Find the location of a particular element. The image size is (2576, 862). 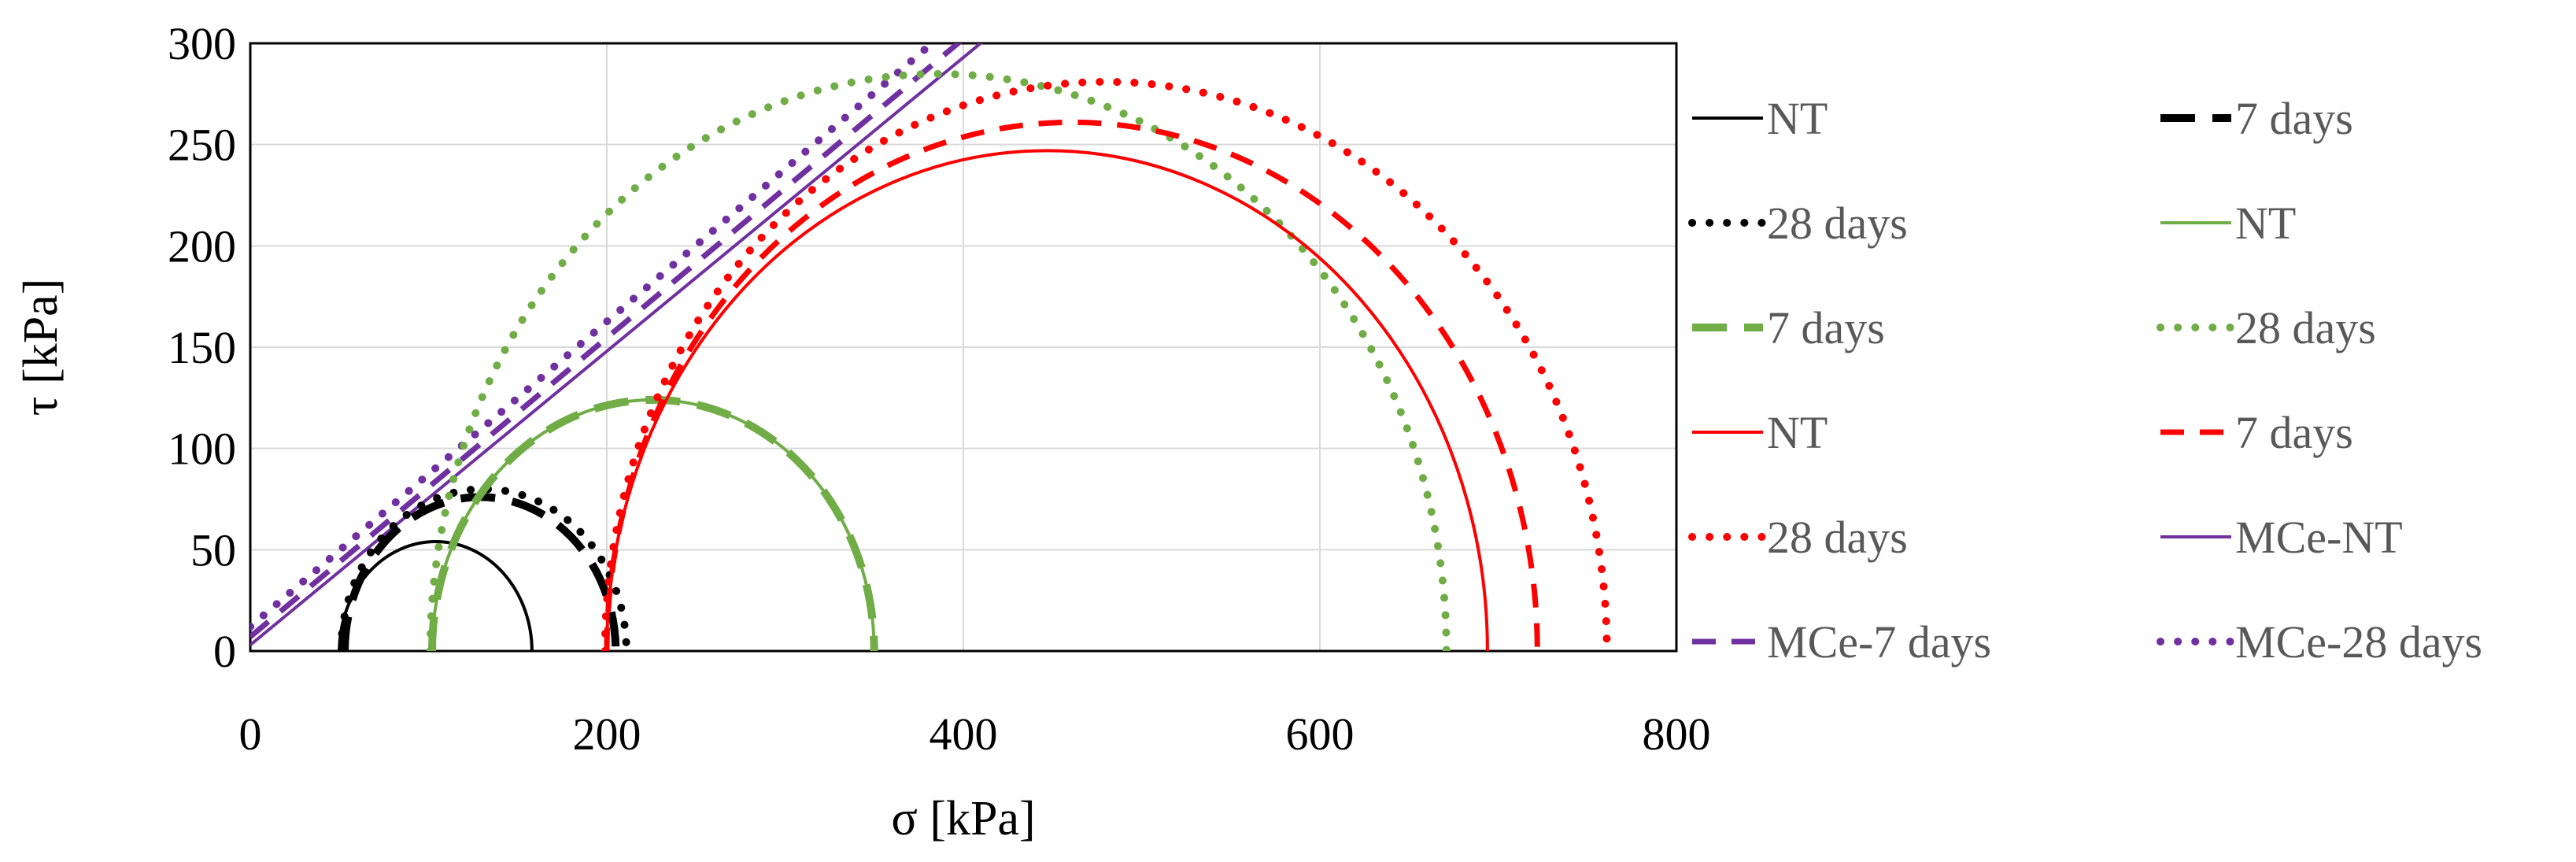

x-tick-label: 0 is located at coordinates (250, 734).